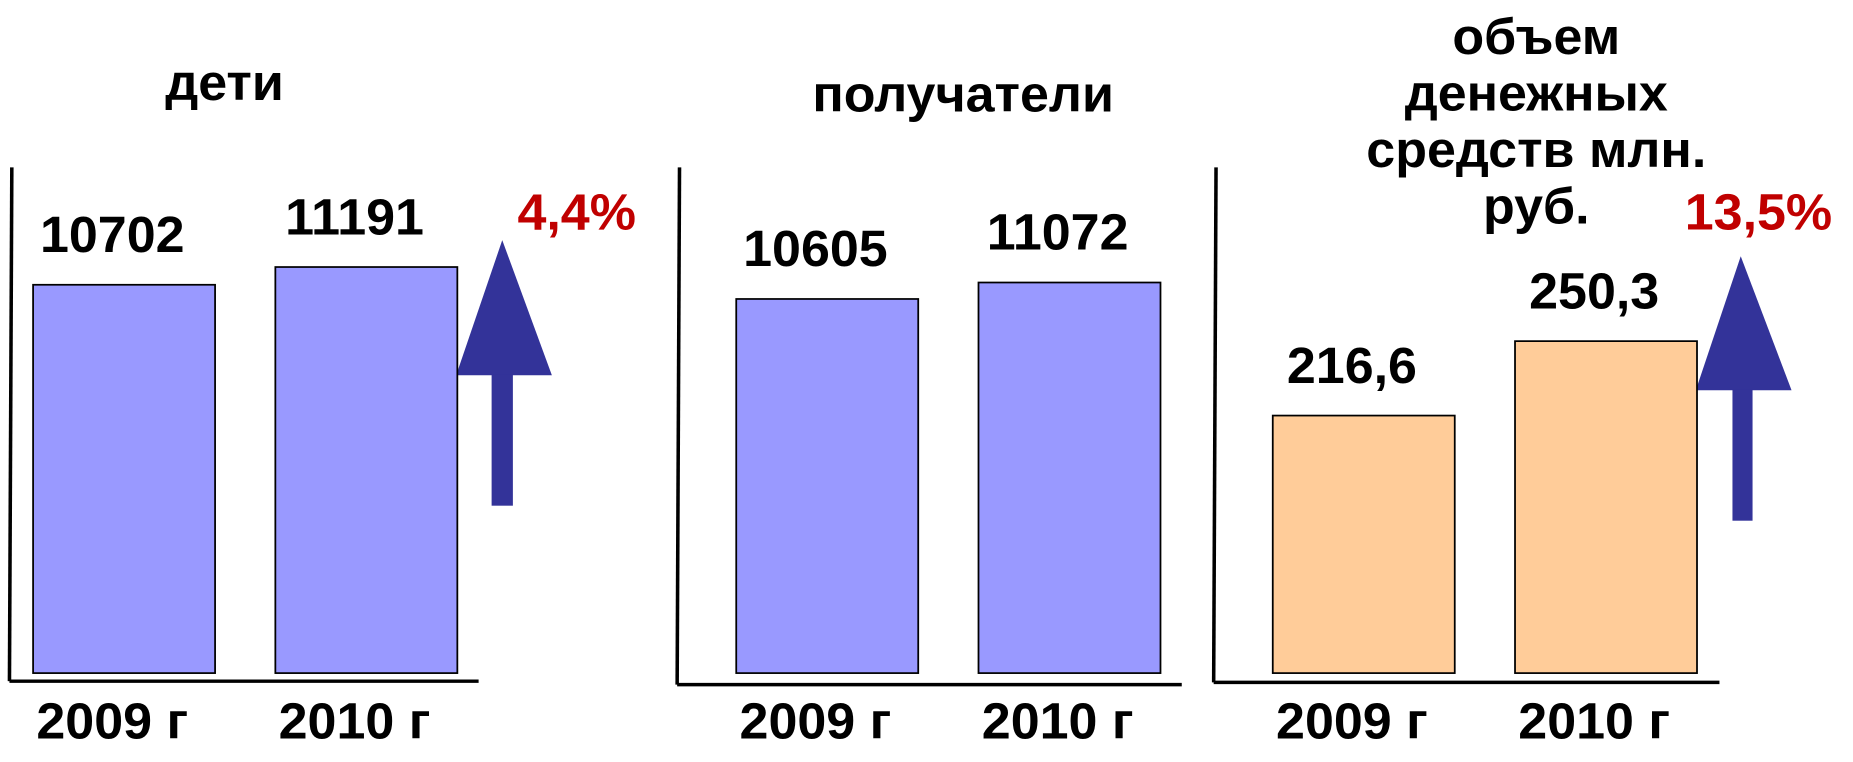  I want to click on value-label: 10702, so click(112, 234).